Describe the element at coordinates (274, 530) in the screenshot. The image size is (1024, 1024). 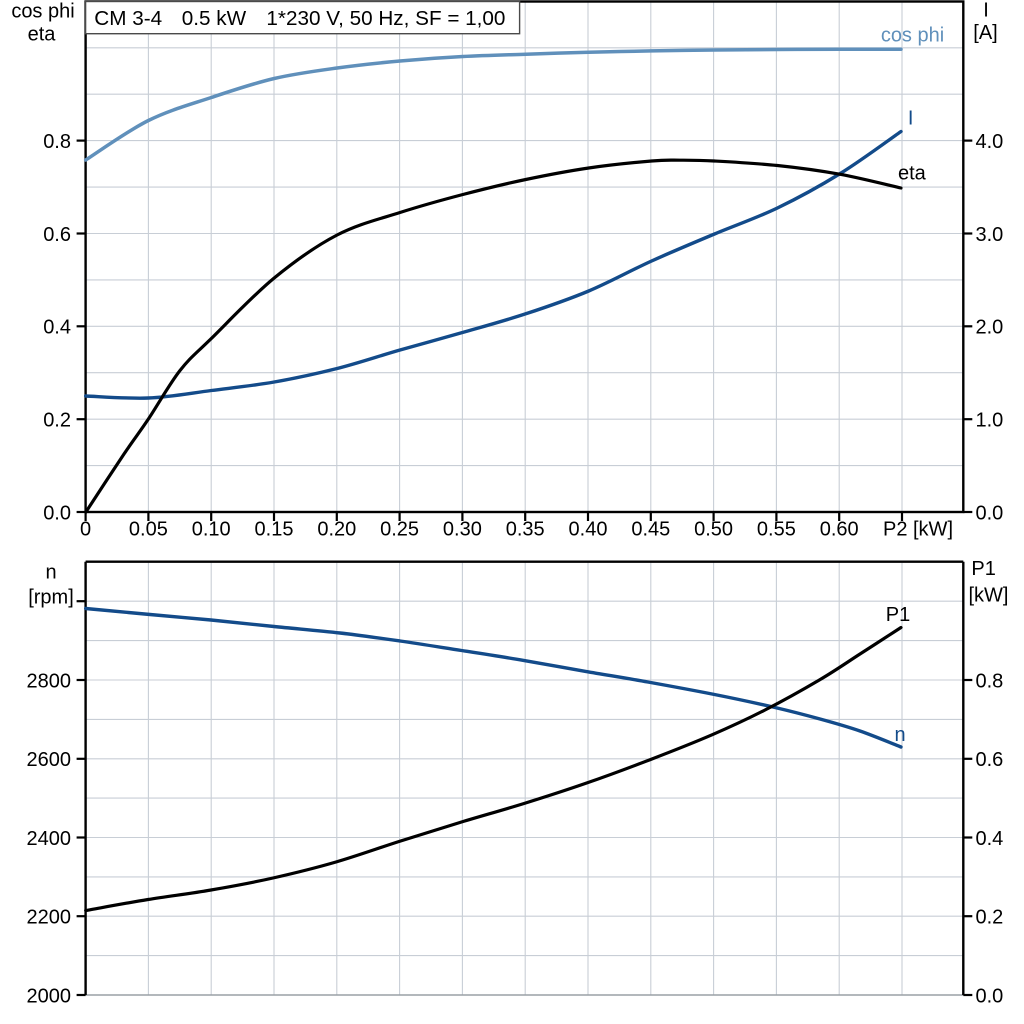
I see `svg-text: 0.15` at that location.